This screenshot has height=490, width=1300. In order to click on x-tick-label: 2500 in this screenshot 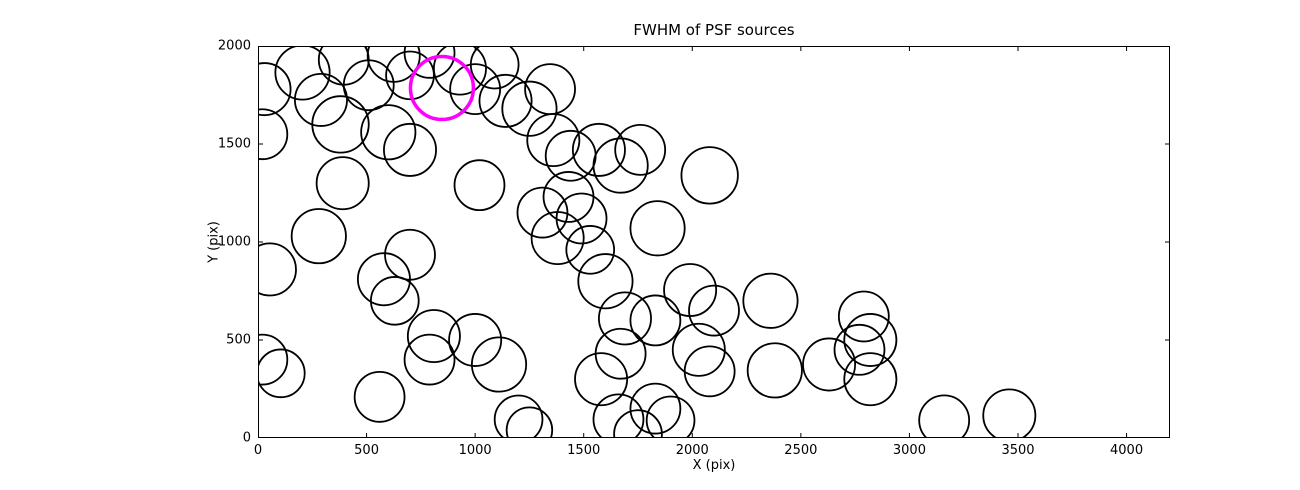, I will do `click(801, 450)`.